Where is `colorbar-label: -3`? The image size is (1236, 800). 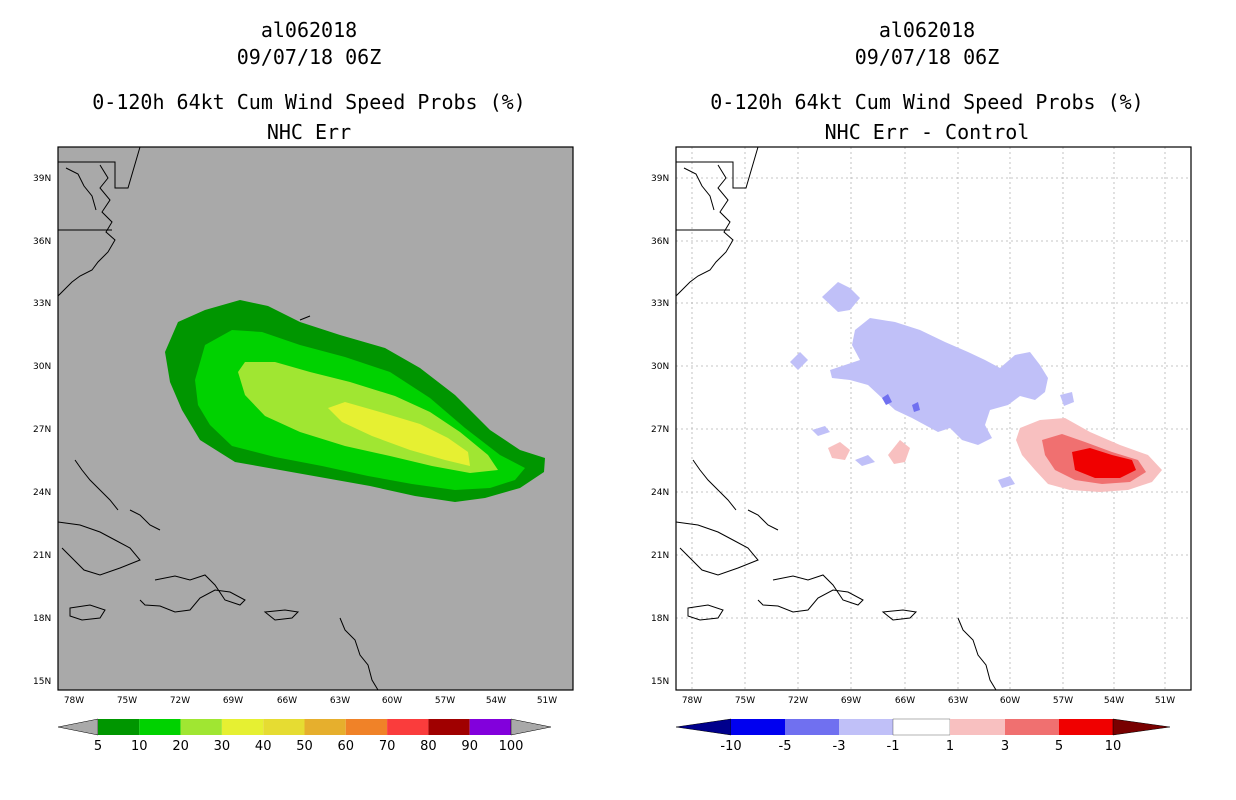 colorbar-label: -3 is located at coordinates (839, 746).